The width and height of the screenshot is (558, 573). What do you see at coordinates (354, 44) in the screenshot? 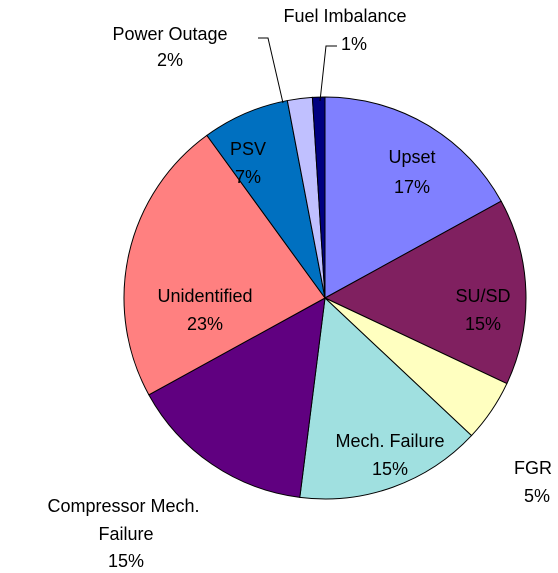
I see `value-label: 1%` at bounding box center [354, 44].